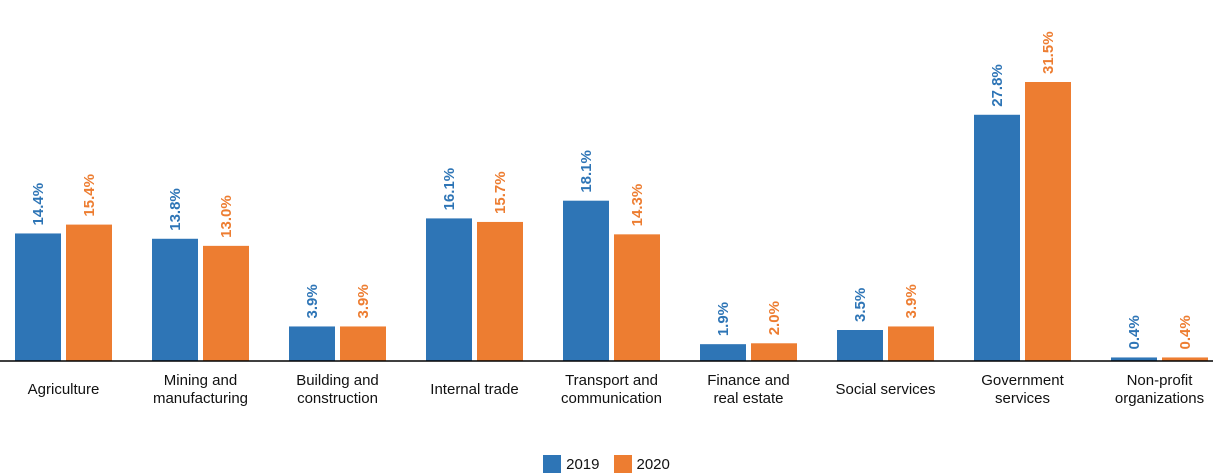 The height and width of the screenshot is (474, 1213). I want to click on category-label-6: Finance and real estate, so click(749, 390).